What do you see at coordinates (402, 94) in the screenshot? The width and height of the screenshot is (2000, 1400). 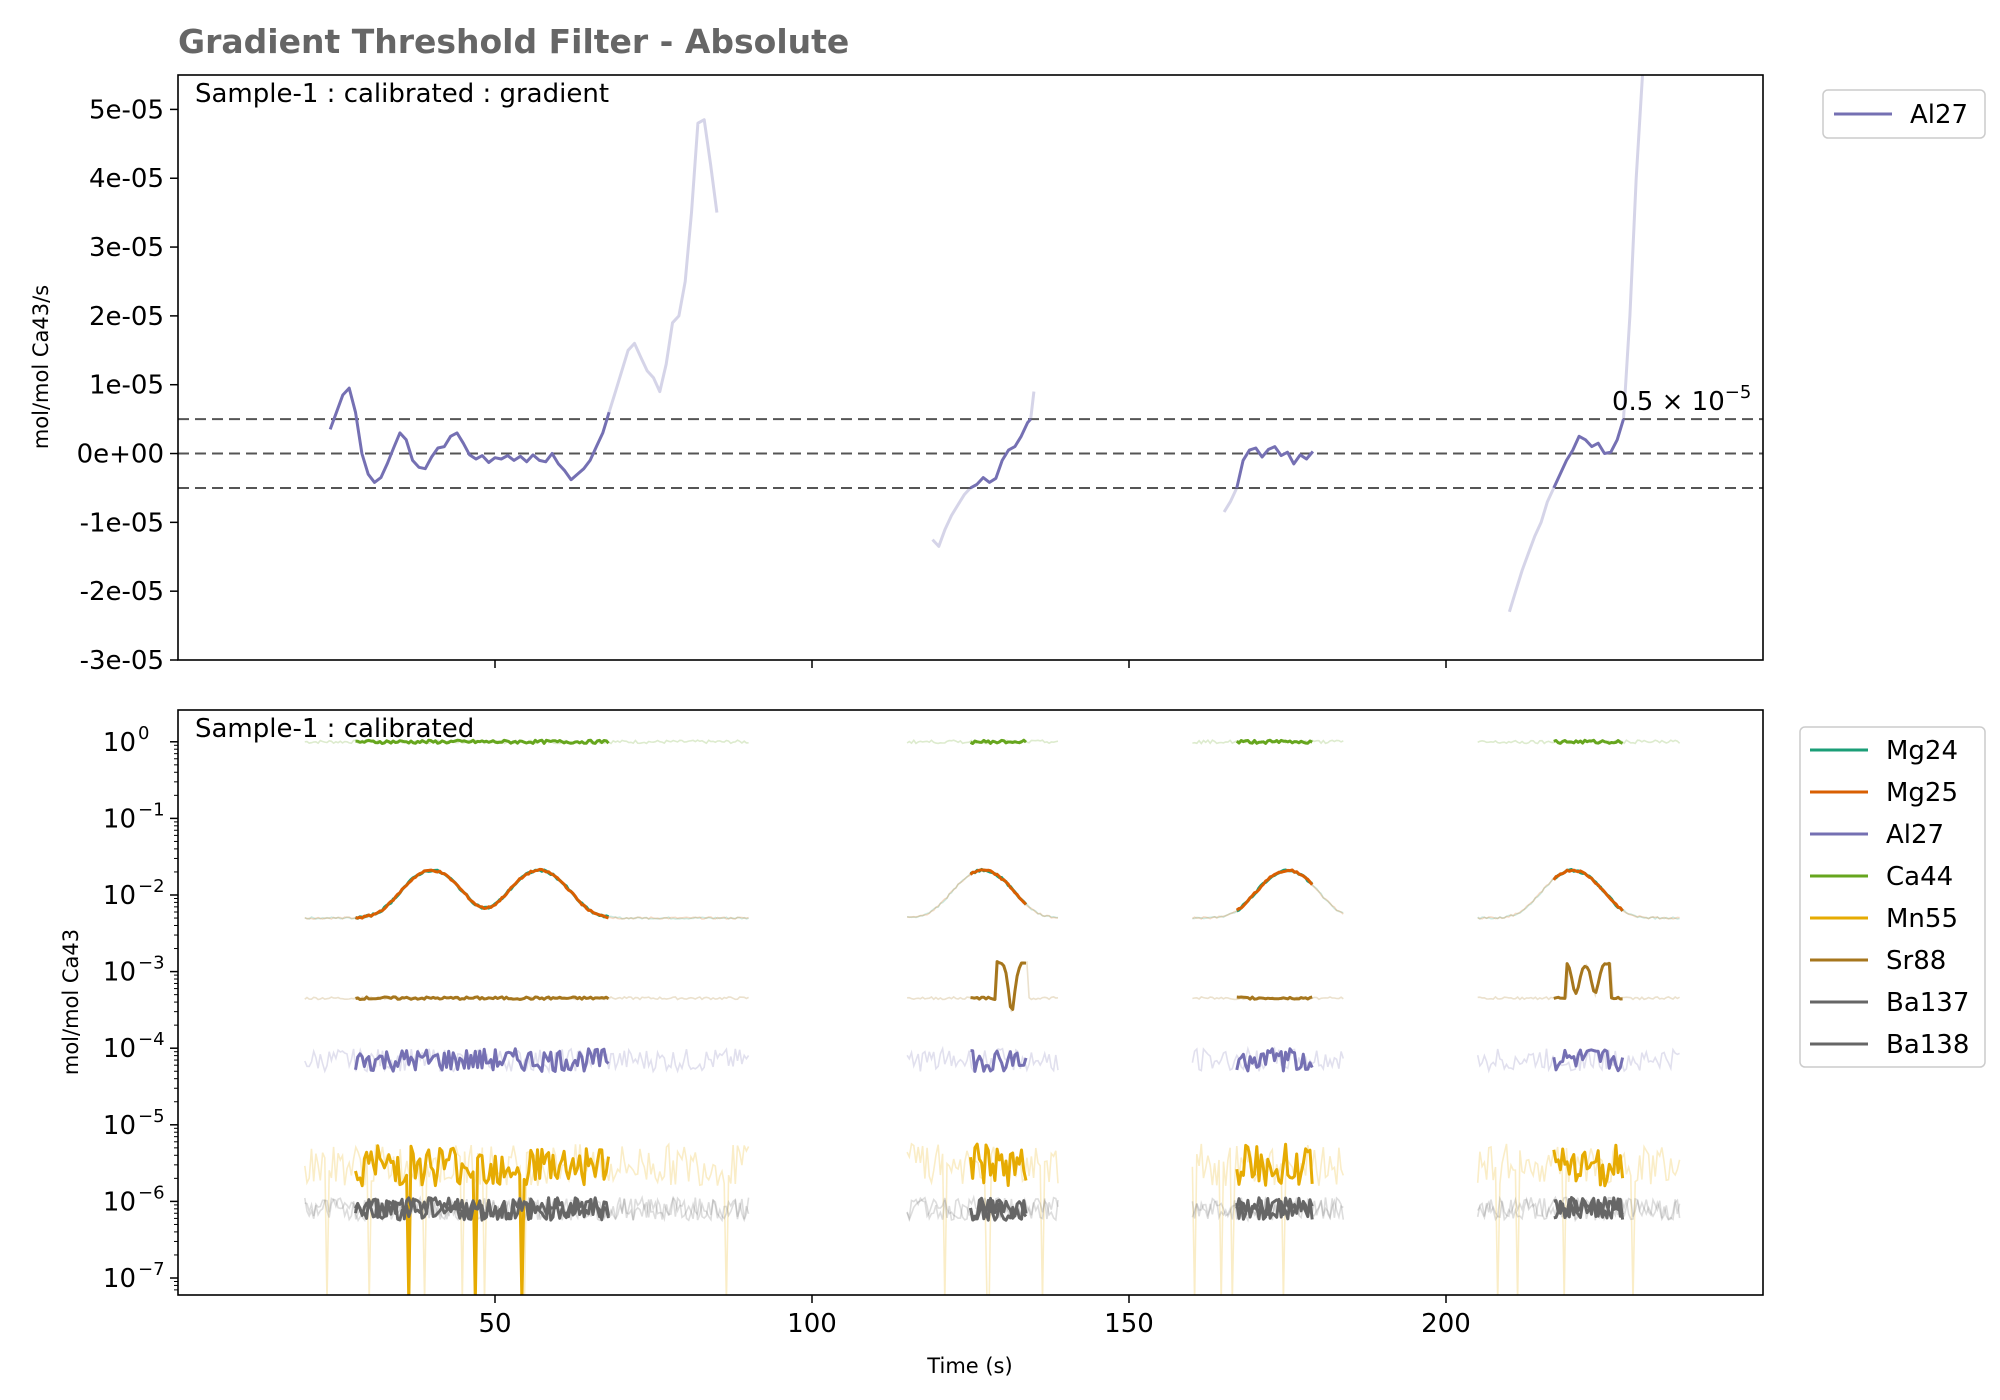 I see `top-panel-label: Sample-1 : calibrated : gradient` at bounding box center [402, 94].